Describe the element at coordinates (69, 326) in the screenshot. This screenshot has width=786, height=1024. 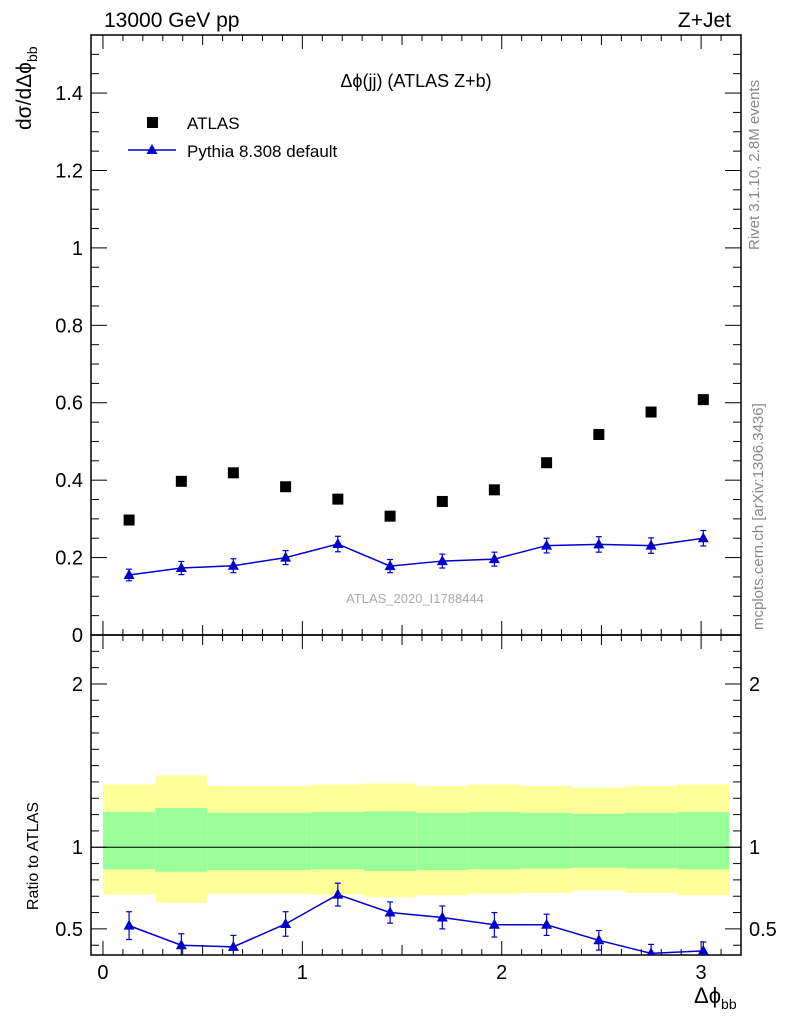
I see `y-tick-label: 0.8` at that location.